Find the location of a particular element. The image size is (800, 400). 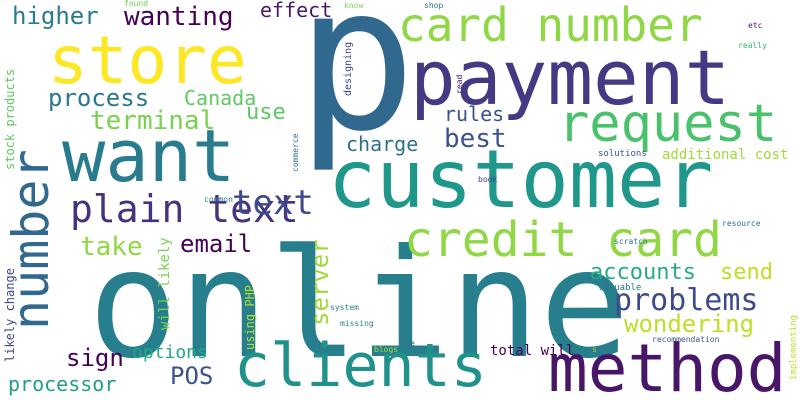

word-e: e is located at coordinates (412, 343).